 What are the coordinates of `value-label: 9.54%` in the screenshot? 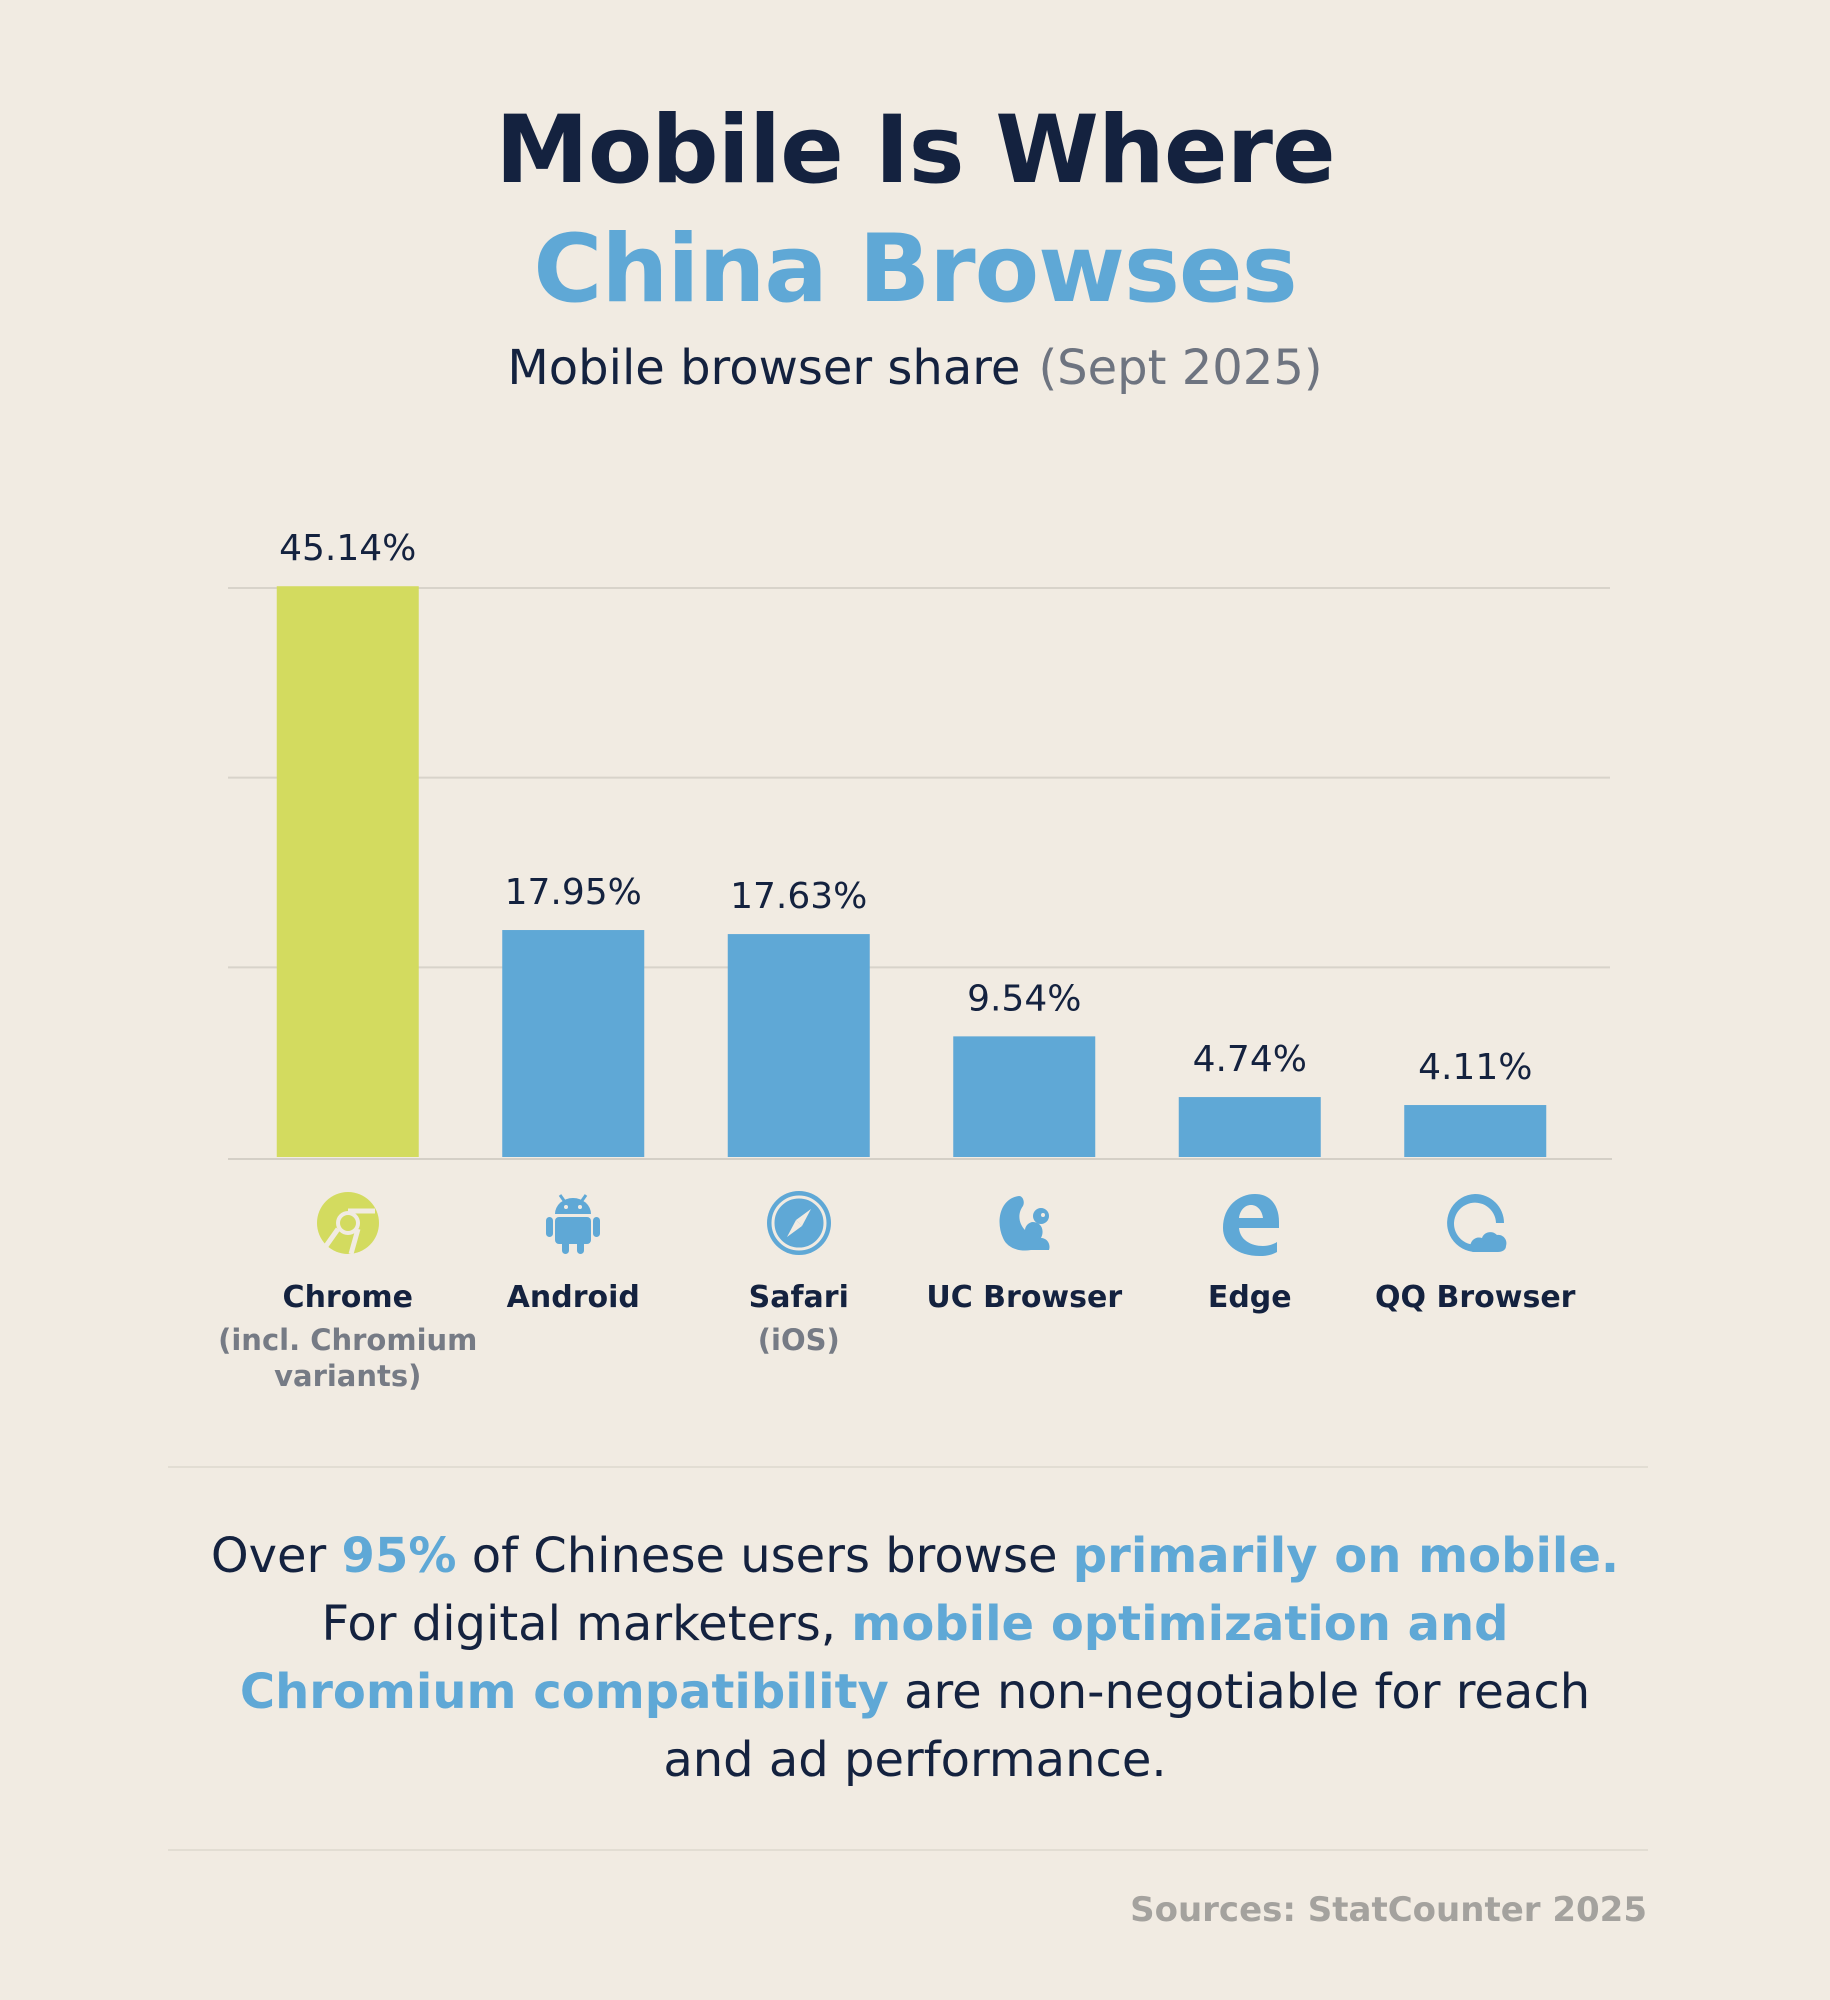 It's located at (1024, 998).